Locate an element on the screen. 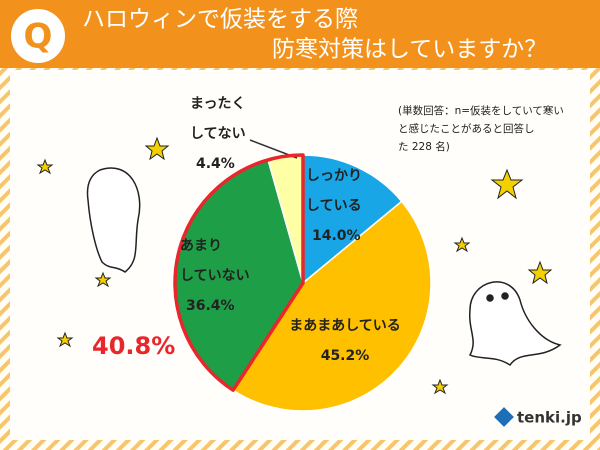  logo-icon is located at coordinates (504, 417).